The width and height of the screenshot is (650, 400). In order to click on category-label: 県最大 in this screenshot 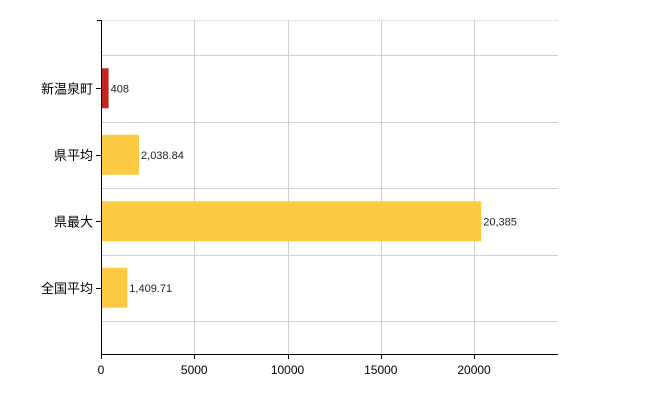, I will do `click(73, 222)`.